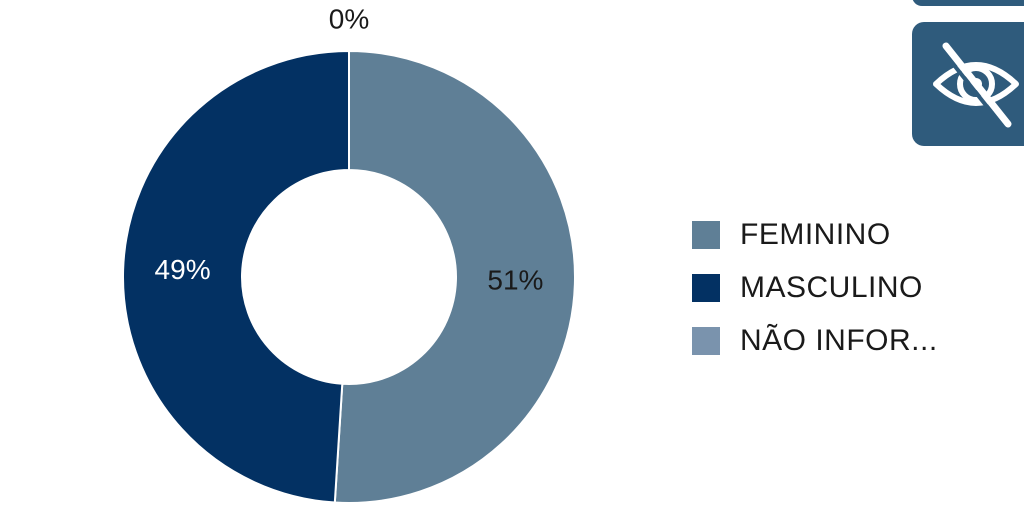 Image resolution: width=1024 pixels, height=524 pixels. What do you see at coordinates (706, 234) in the screenshot?
I see `legend-swatch-feminino` at bounding box center [706, 234].